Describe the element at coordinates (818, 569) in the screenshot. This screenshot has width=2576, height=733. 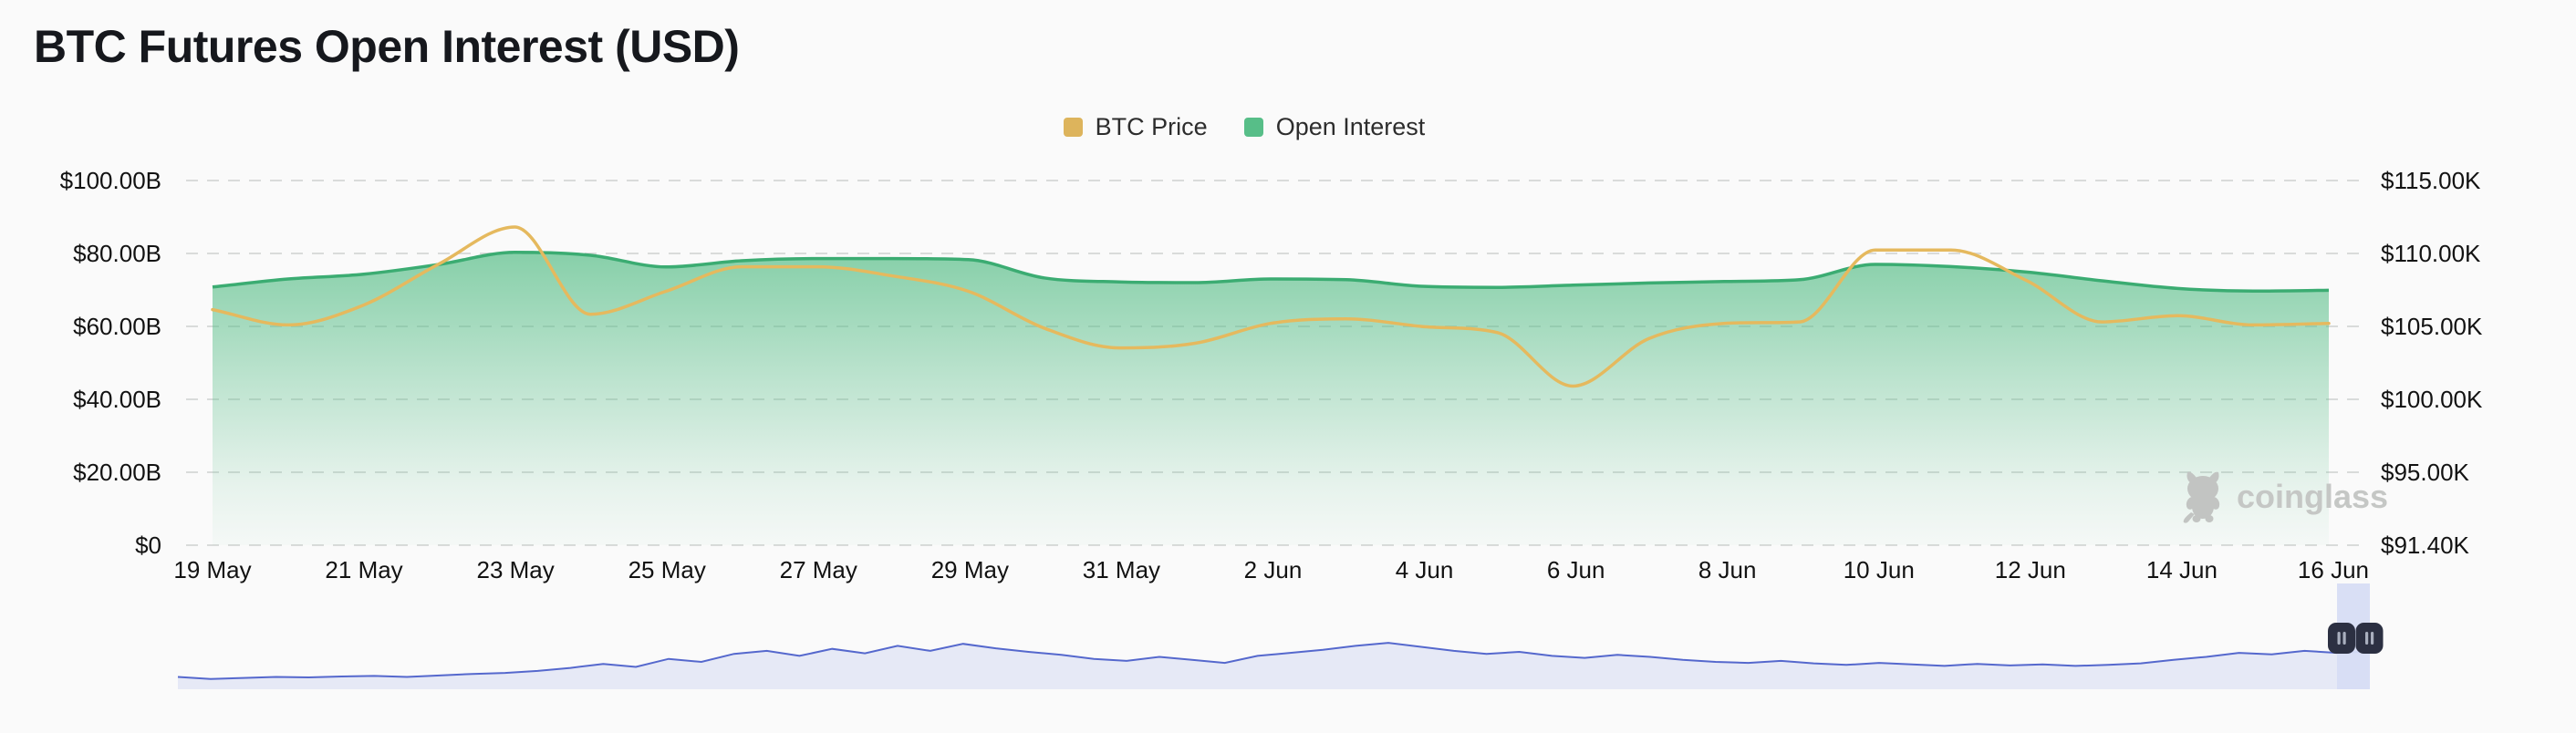
I see `x-axis-tick-label: 27 May` at that location.